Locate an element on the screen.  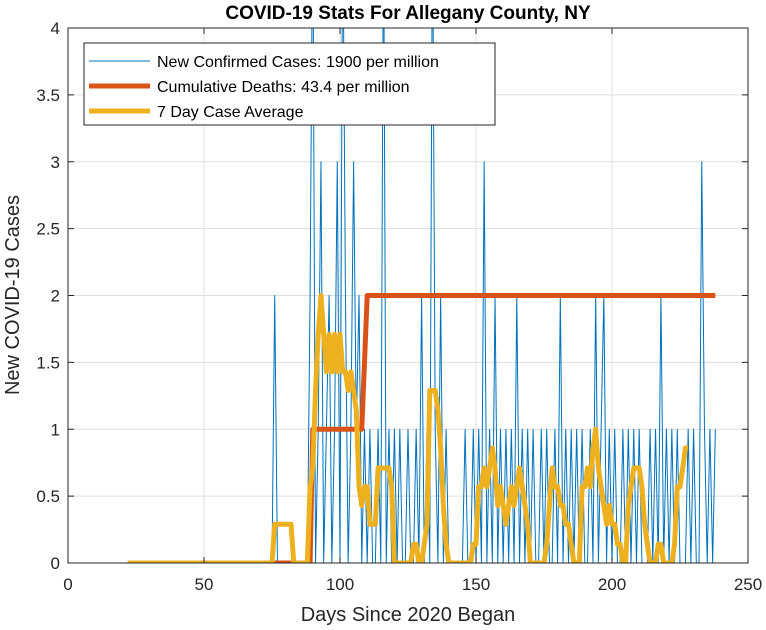
chart-title: COVID-19 Stats For Allegany County, NY is located at coordinates (408, 13).